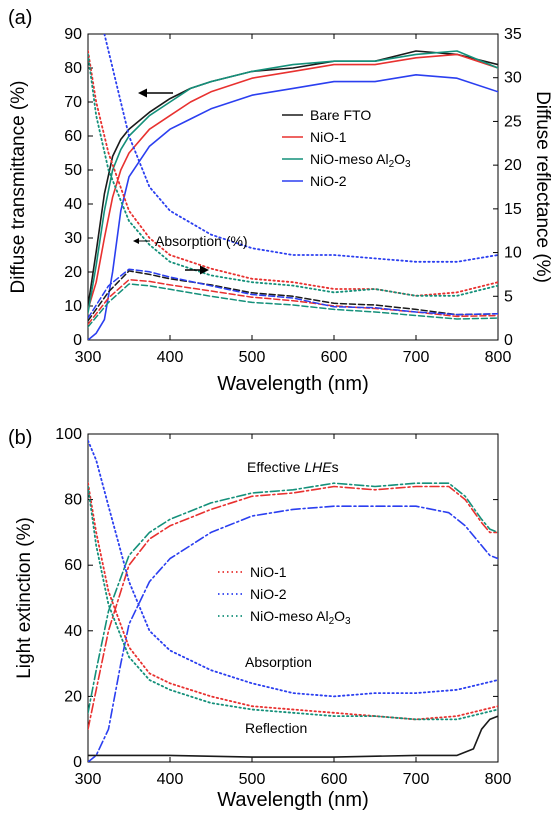  I want to click on panel-a-reflectance-nio-2-line, so click(293, 293).